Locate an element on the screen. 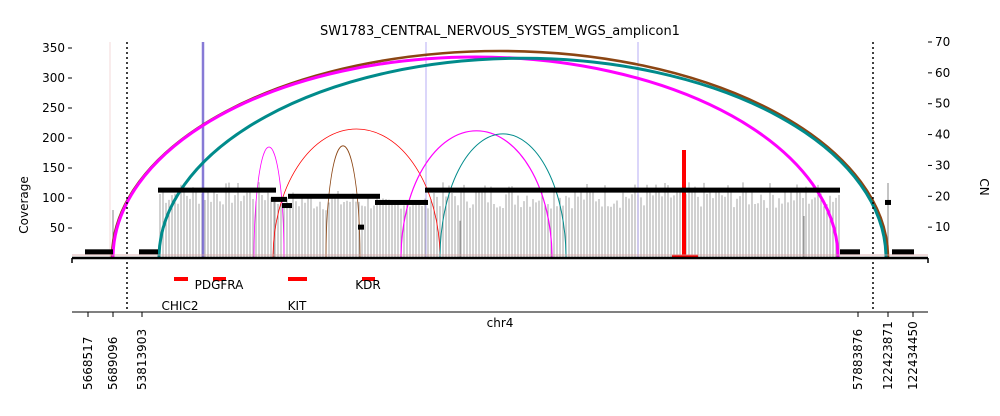 This screenshot has height=416, width=1000. cn-tick-label: 30 is located at coordinates (942, 165).